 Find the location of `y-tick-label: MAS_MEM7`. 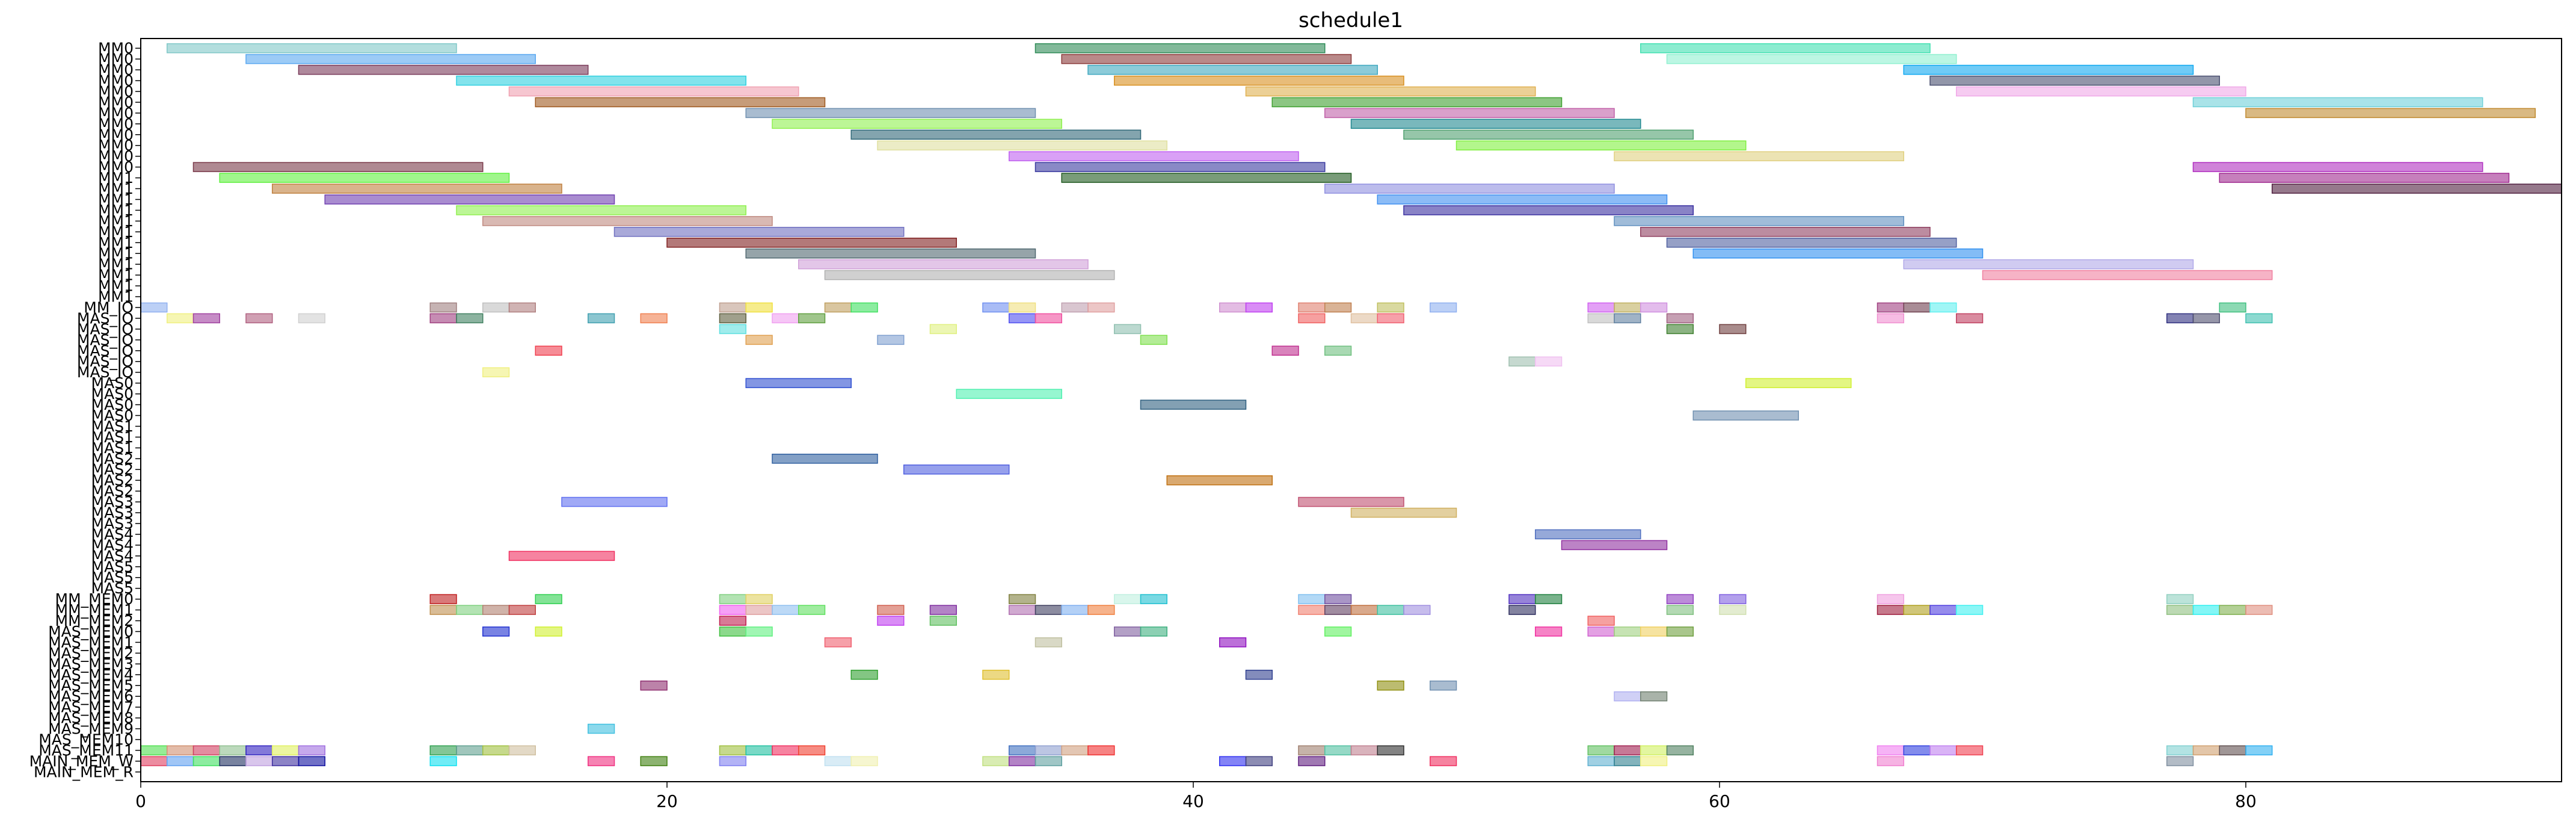

y-tick-label: MAS_MEM7 is located at coordinates (91, 708).